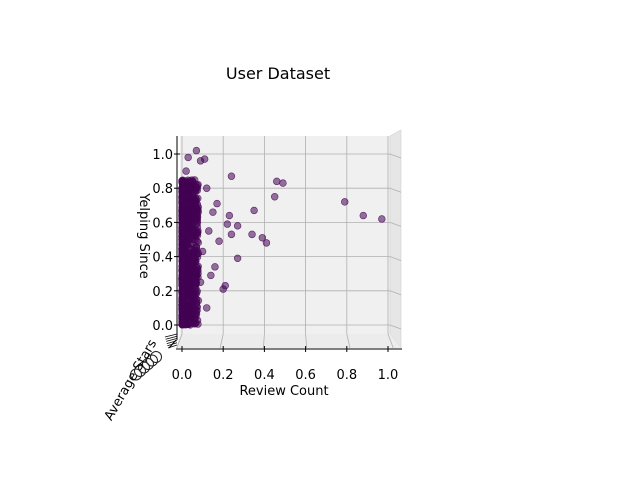 The image size is (640, 485). Describe the element at coordinates (162, 241) in the screenshot. I see `y-tick-labels: 0.0 0.2 0.4 0.6 0.8 1.0` at that location.